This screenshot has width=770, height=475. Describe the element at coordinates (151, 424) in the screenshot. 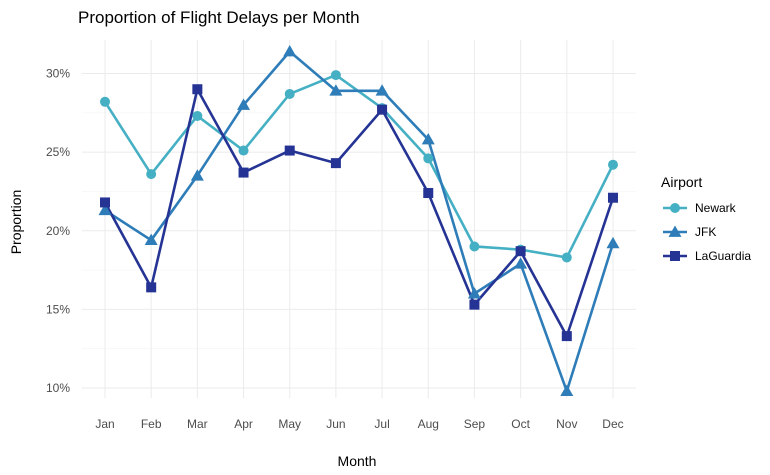

I see `x-tick-label: Feb` at that location.